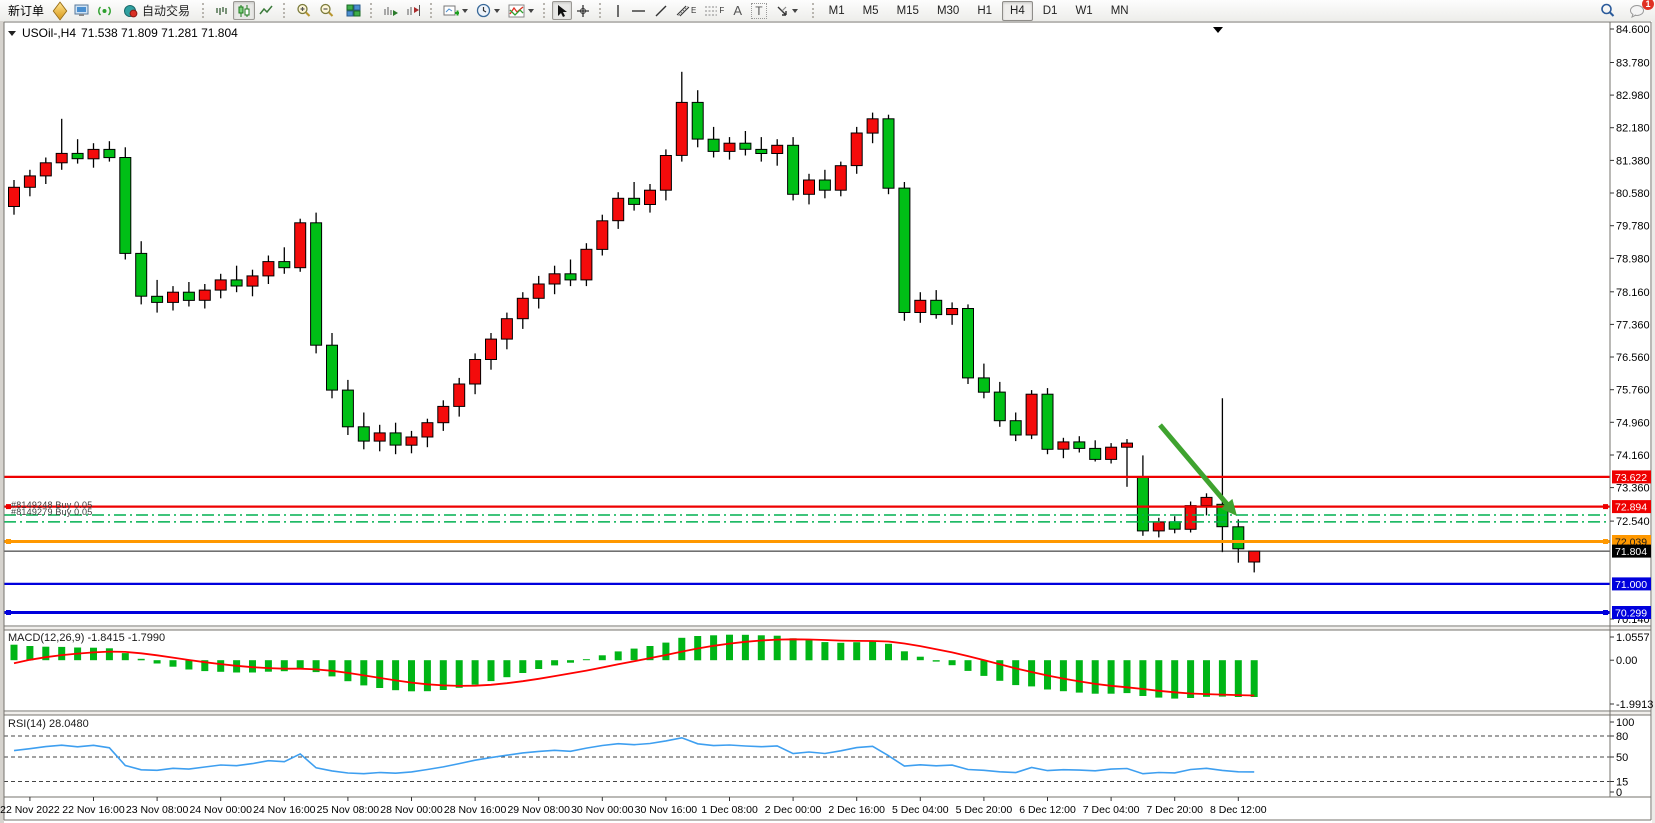  I want to click on cursor-tool-button, so click(562, 10).